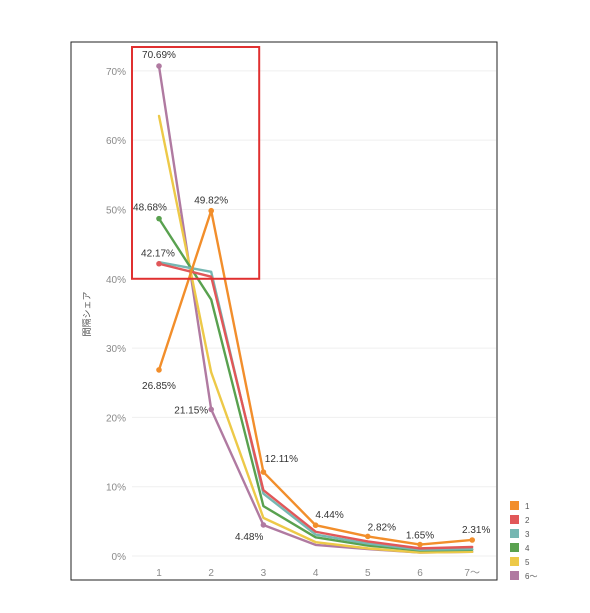  Describe the element at coordinates (191, 410) in the screenshot. I see `data-label: 21.15%` at that location.